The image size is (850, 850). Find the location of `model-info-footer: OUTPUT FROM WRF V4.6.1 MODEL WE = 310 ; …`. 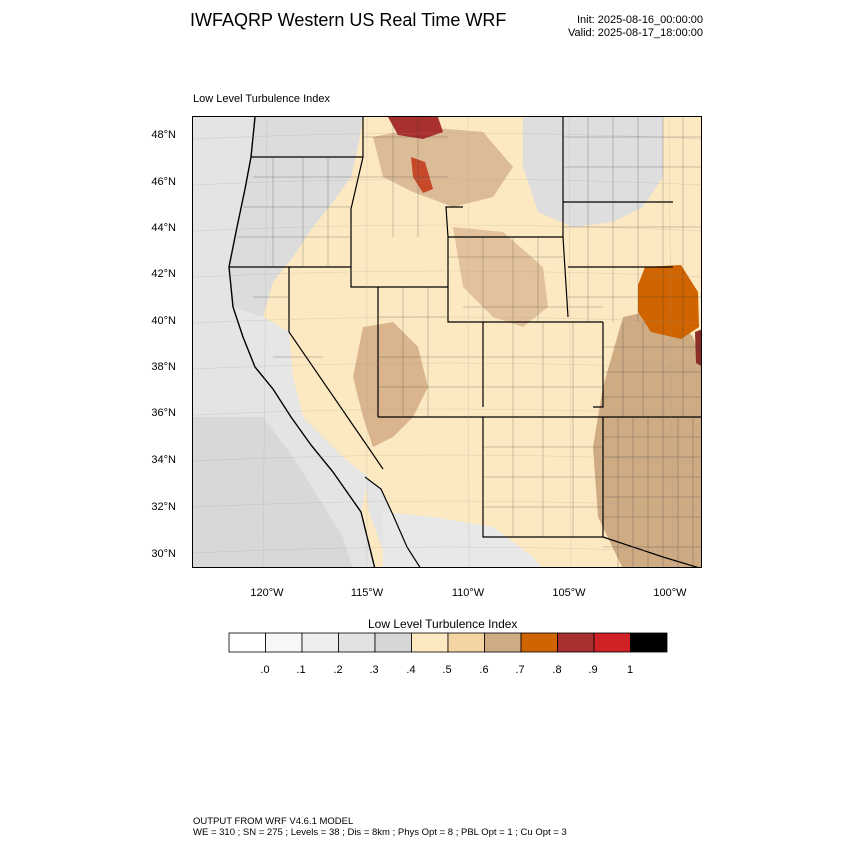

model-info-footer: OUTPUT FROM WRF V4.6.1 MODEL WE = 310 ; … is located at coordinates (380, 827).